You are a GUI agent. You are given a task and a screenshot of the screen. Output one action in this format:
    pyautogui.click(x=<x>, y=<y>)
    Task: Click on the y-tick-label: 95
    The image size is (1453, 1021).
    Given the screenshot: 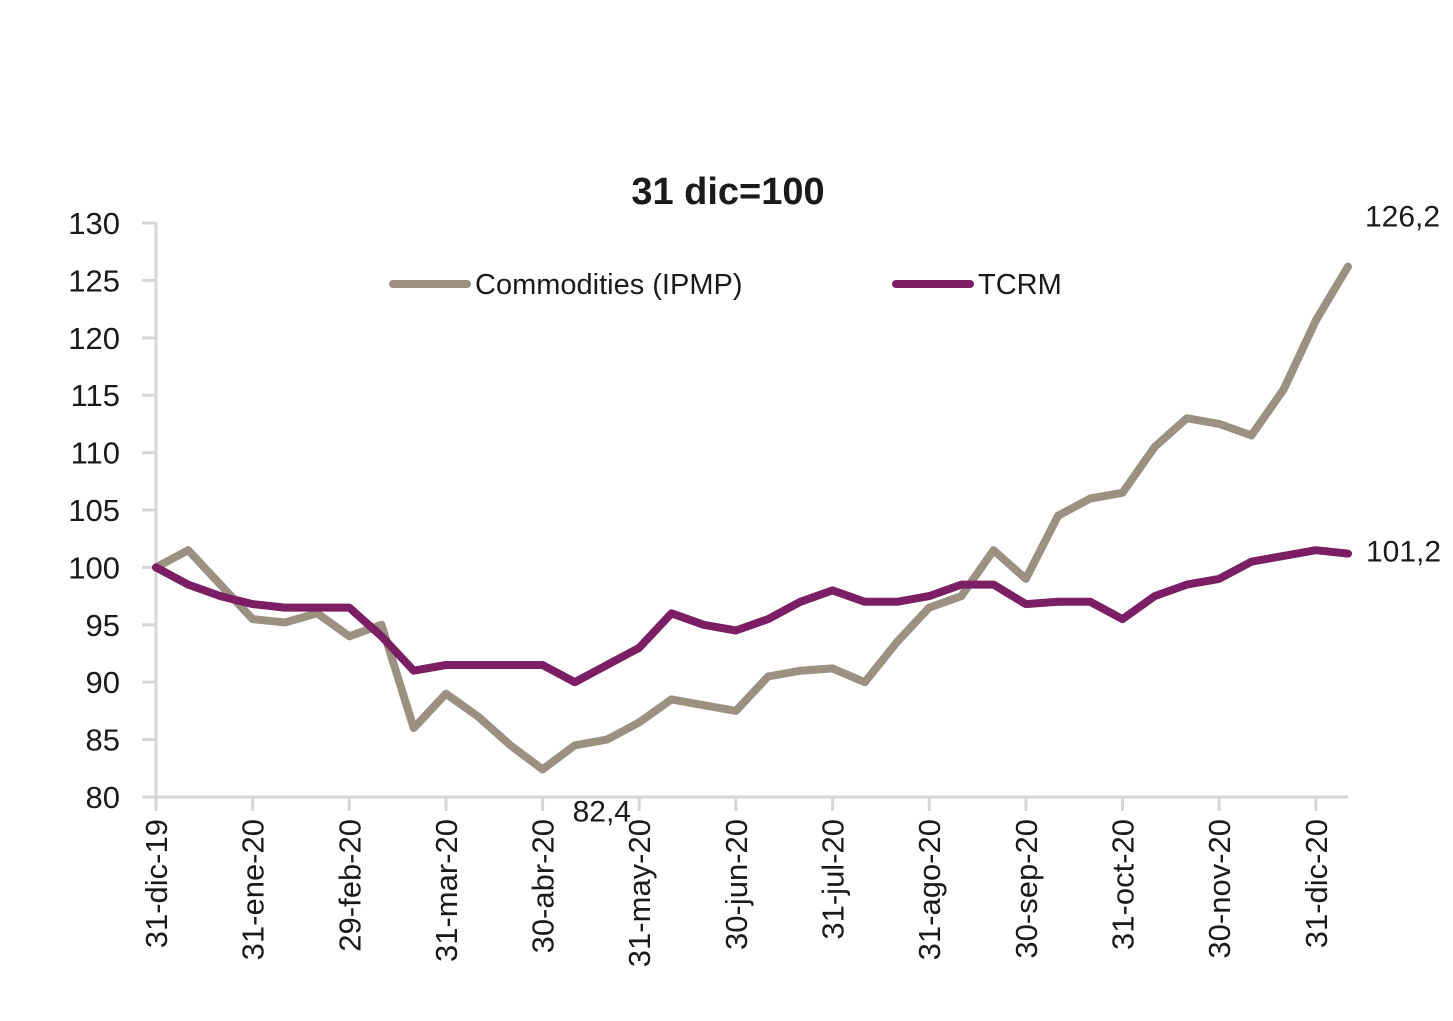 What is the action you would take?
    pyautogui.click(x=103, y=625)
    